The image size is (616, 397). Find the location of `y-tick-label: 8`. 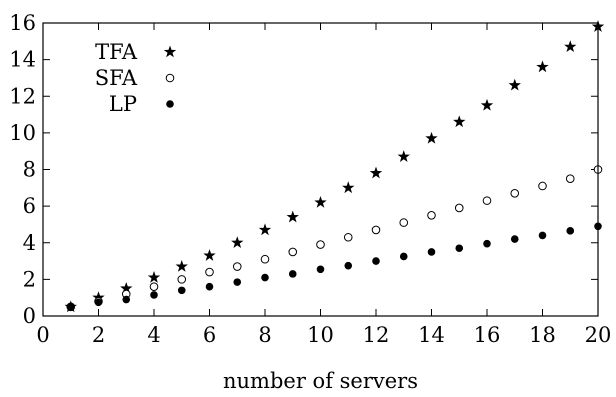

y-tick-label: 8 is located at coordinates (29, 170).